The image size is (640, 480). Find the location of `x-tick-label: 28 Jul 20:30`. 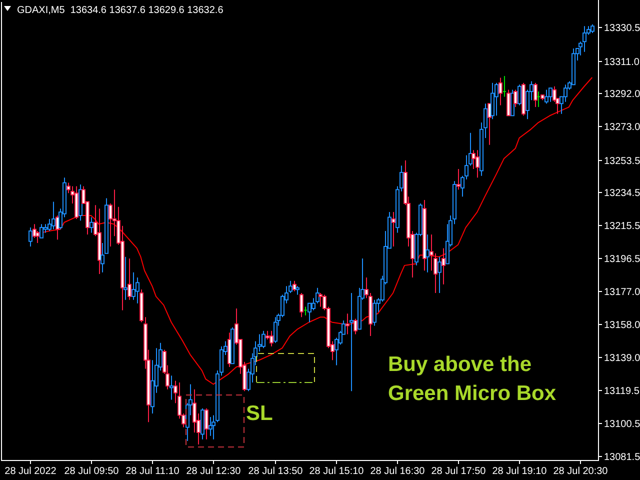

x-tick-label: 28 Jul 20:30 is located at coordinates (580, 471).